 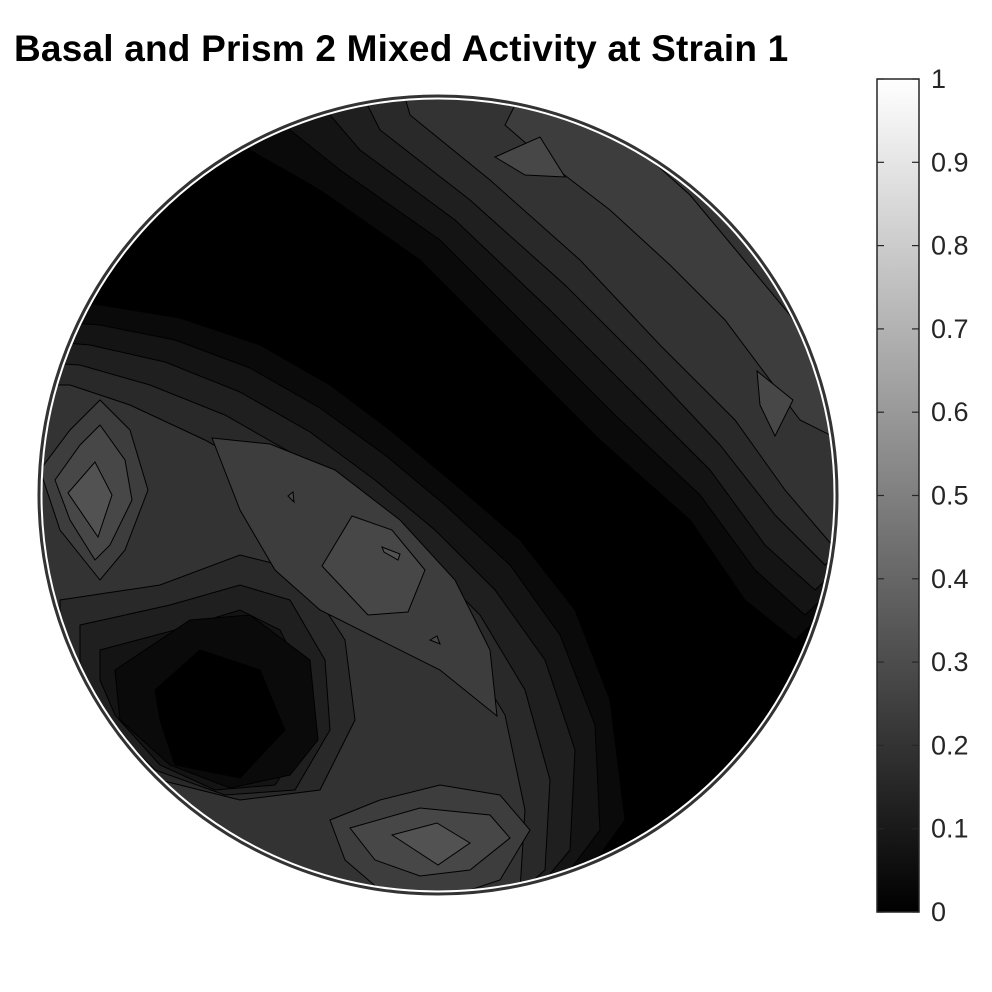 What do you see at coordinates (950, 162) in the screenshot?
I see `colorbar-tick-label: 0.9` at bounding box center [950, 162].